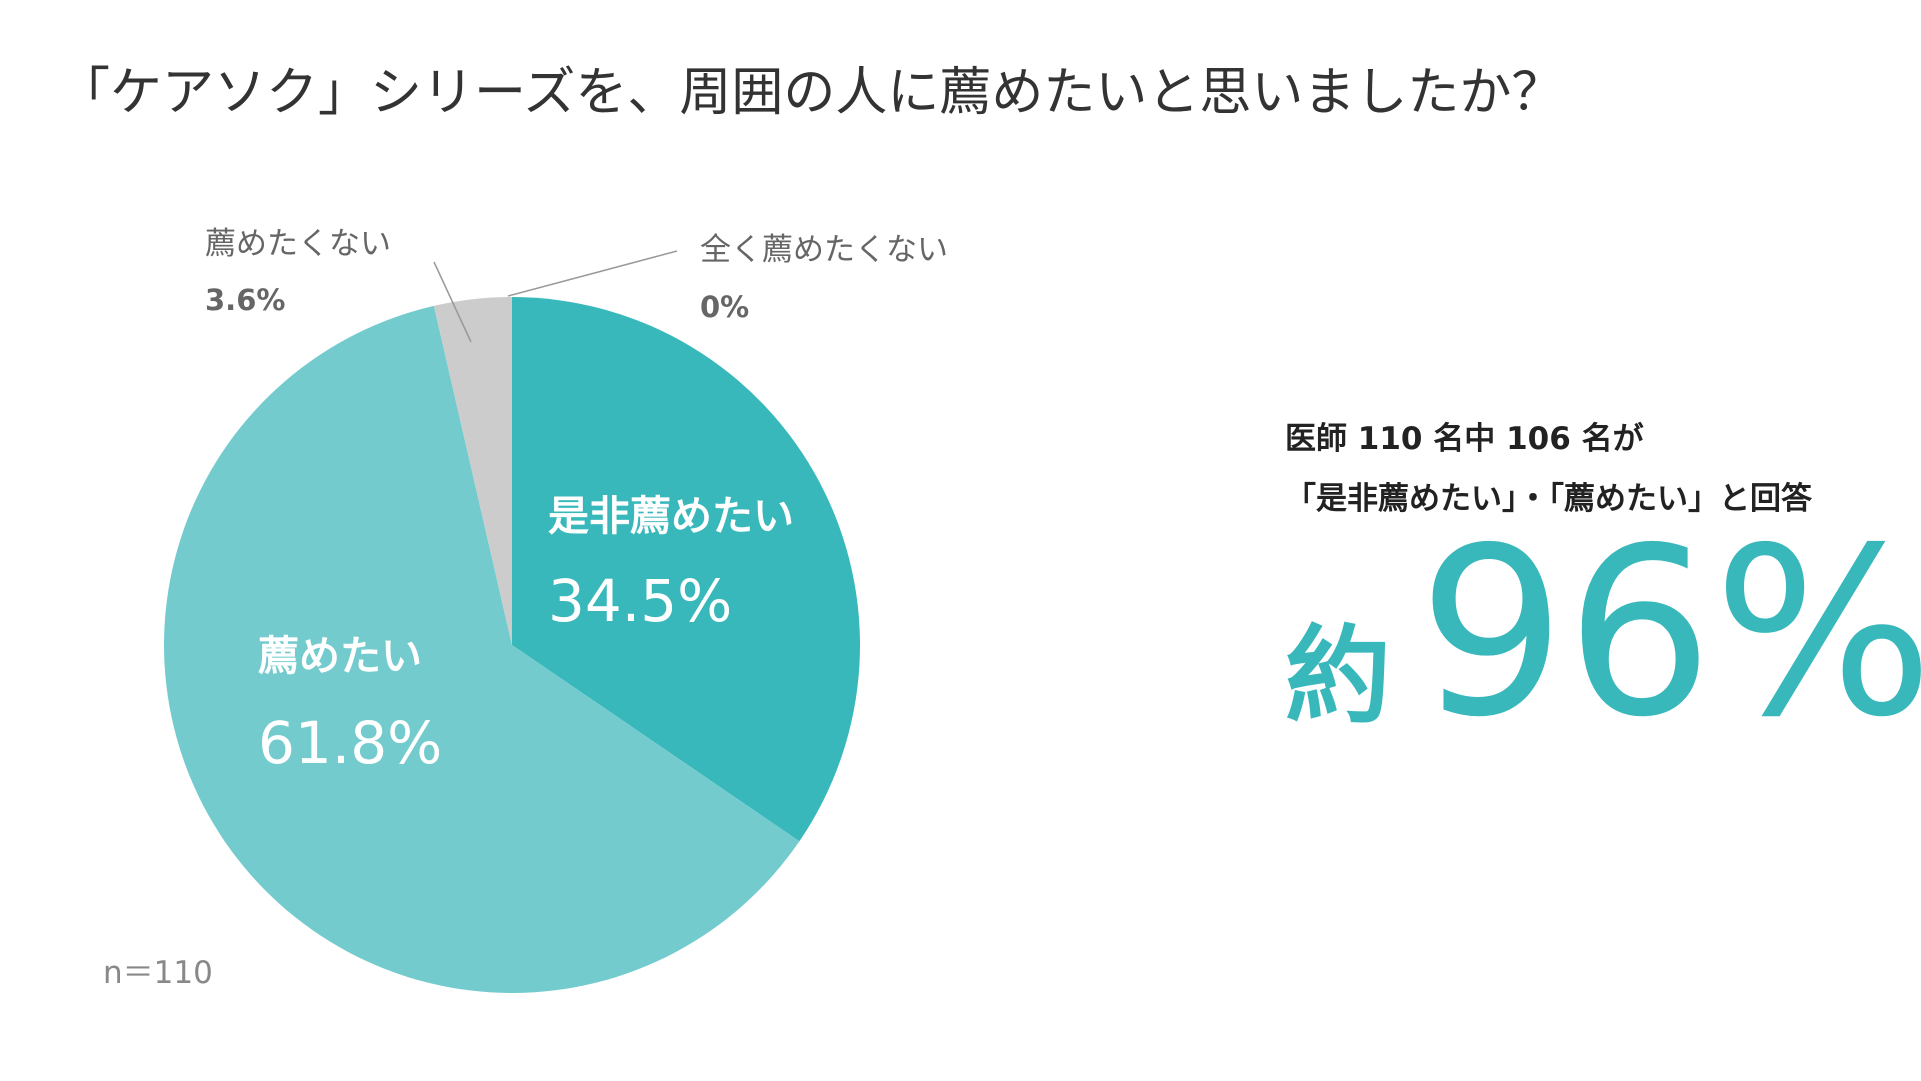 Image resolution: width=1921 pixels, height=1081 pixels. Describe the element at coordinates (340, 656) in the screenshot. I see `slice-label-recommend: 薦めたい` at that location.